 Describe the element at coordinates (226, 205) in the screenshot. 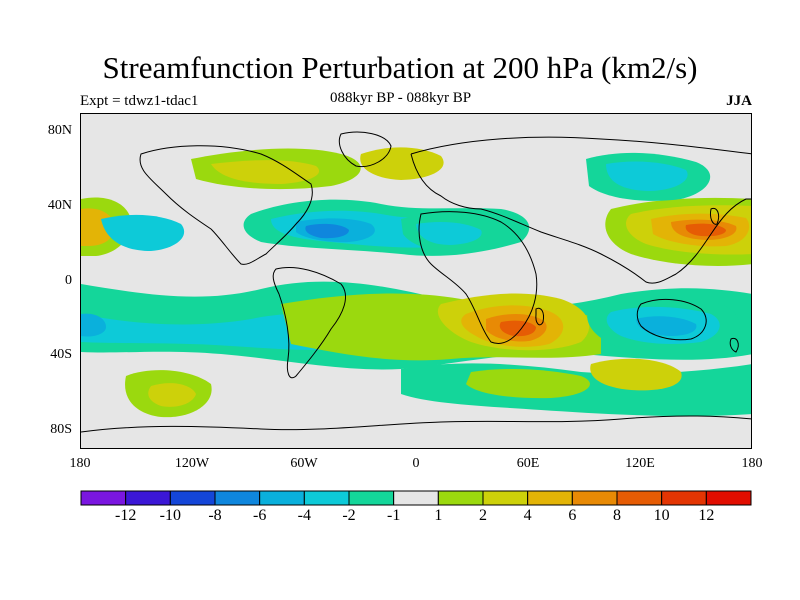

I see `coast-north-america` at that location.